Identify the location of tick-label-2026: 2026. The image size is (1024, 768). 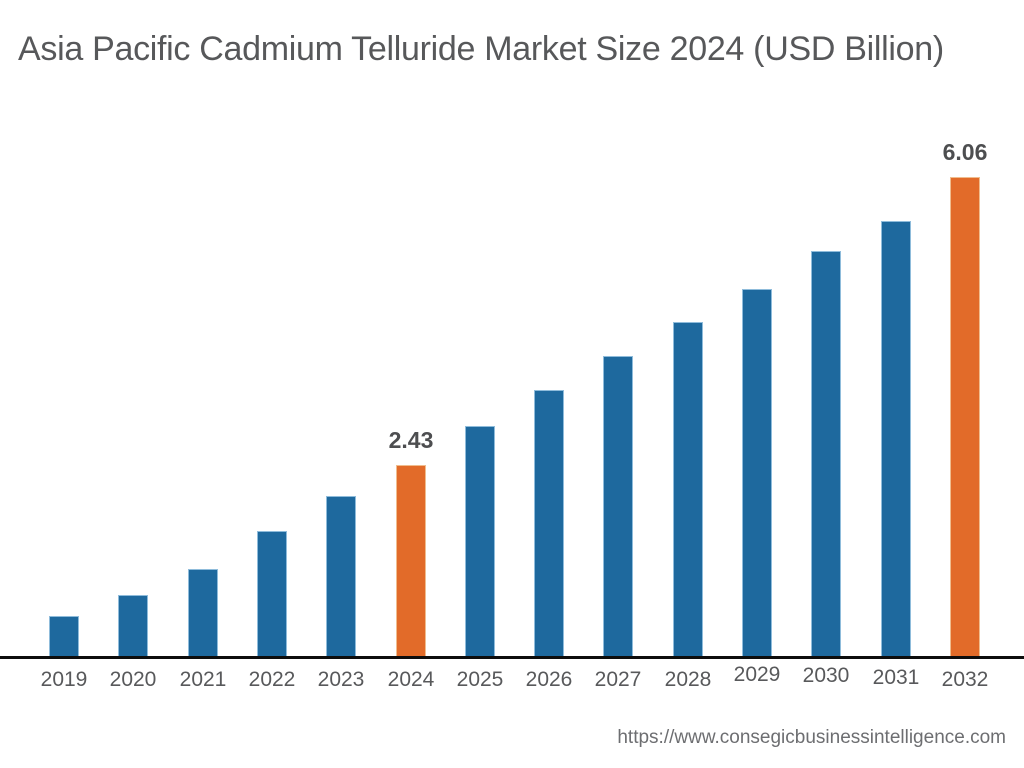
(549, 679).